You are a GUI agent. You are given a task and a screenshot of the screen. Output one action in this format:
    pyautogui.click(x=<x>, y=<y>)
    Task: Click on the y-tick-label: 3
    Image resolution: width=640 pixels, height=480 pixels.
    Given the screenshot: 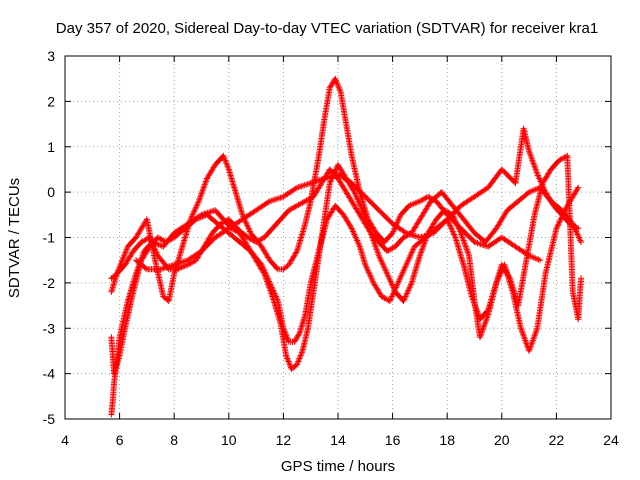 What is the action you would take?
    pyautogui.click(x=51, y=56)
    